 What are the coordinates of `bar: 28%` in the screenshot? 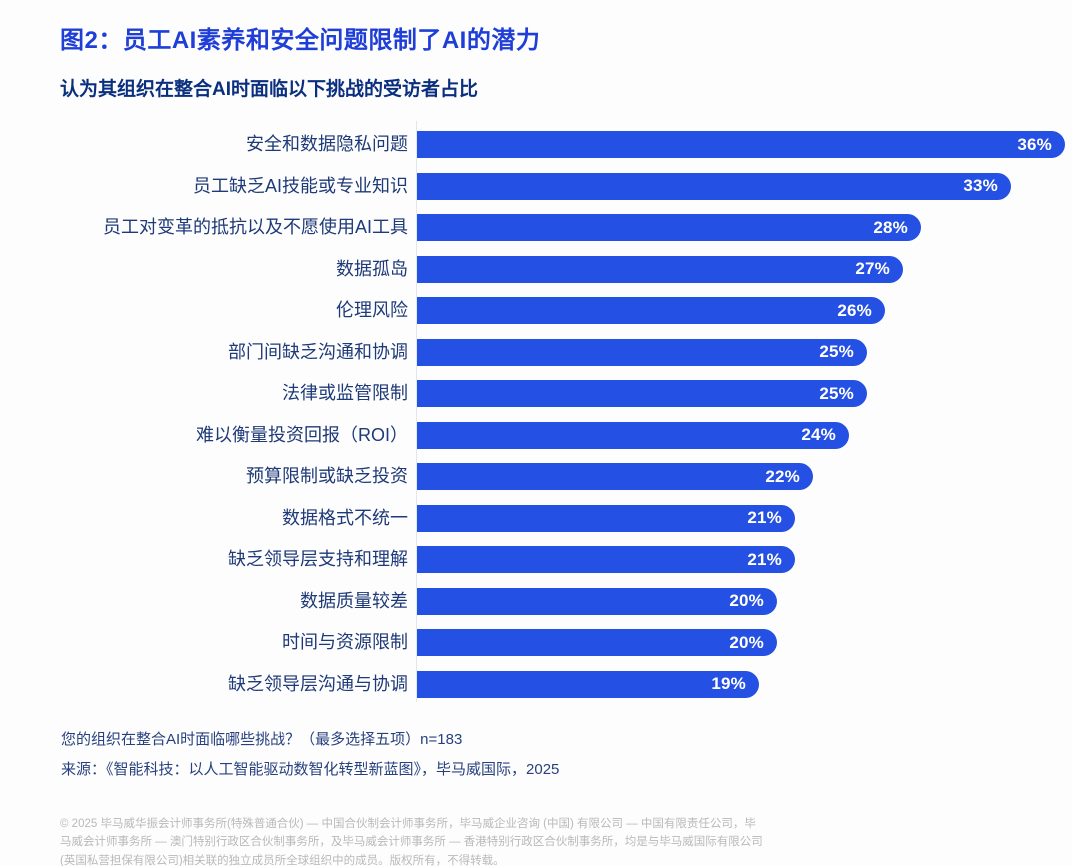 It's located at (669, 227).